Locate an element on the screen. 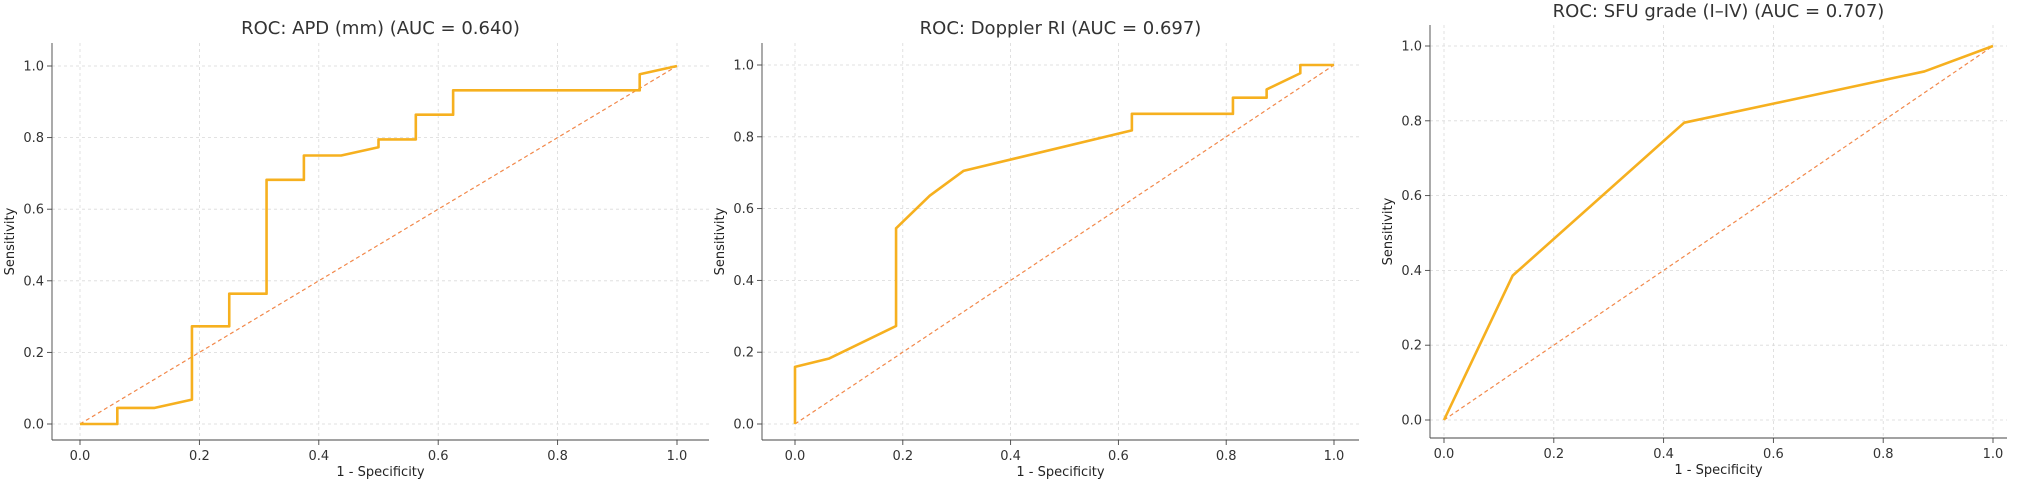  chart-title: ROC: APD (mm) (AUC = 0.640) is located at coordinates (380, 28).